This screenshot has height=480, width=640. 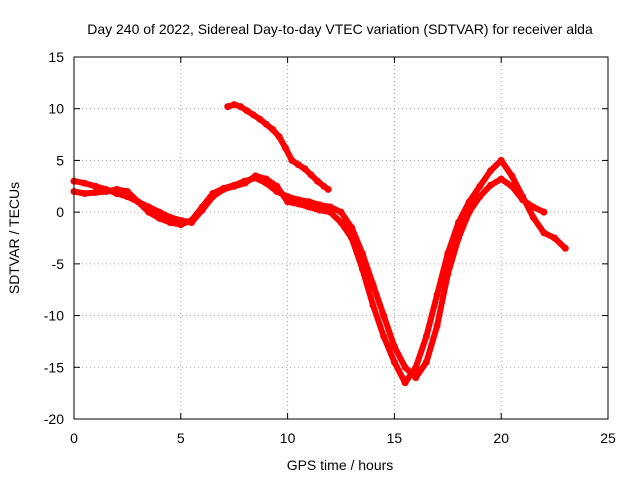 What do you see at coordinates (54, 367) in the screenshot?
I see `y-tick-label: -15` at bounding box center [54, 367].